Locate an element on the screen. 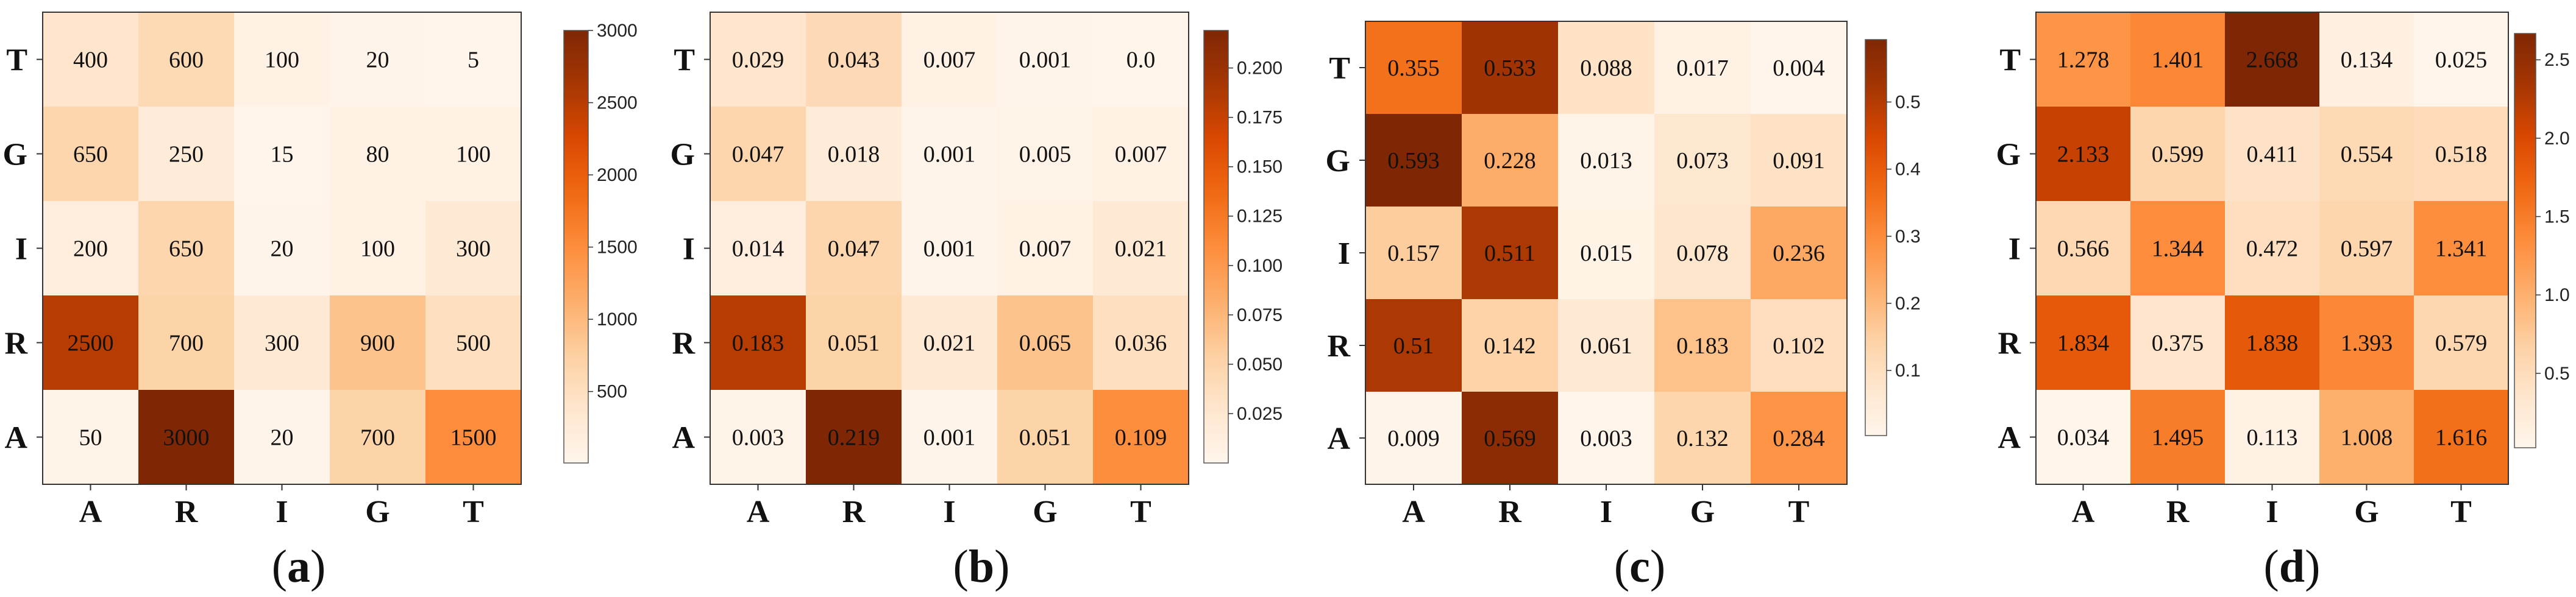 The height and width of the screenshot is (597, 2576). cell-label-a-G-R: 250 is located at coordinates (186, 155).